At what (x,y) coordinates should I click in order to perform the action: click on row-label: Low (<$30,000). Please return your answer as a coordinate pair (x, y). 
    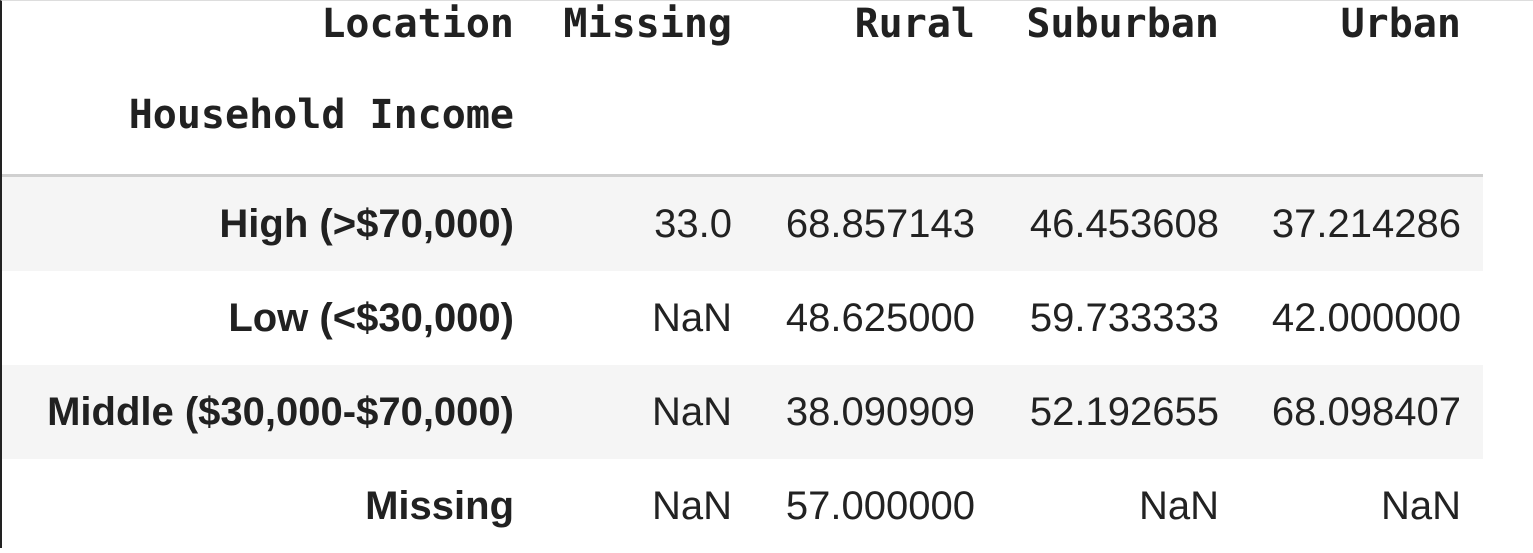
    Looking at the image, I should click on (371, 317).